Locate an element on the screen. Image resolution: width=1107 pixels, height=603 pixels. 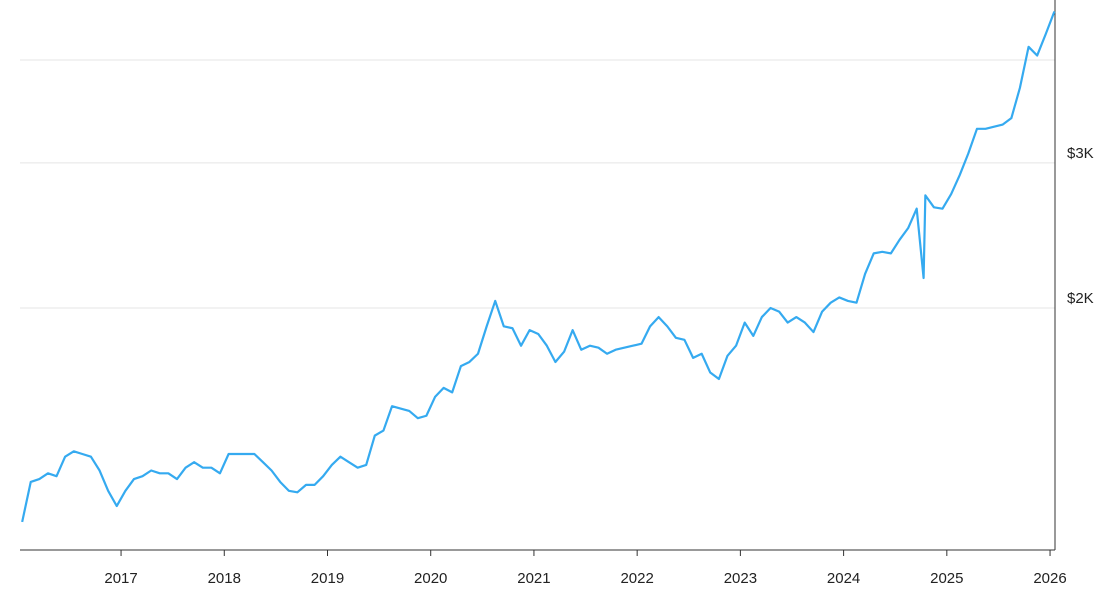
x-tick-label: 2023 is located at coordinates (740, 578).